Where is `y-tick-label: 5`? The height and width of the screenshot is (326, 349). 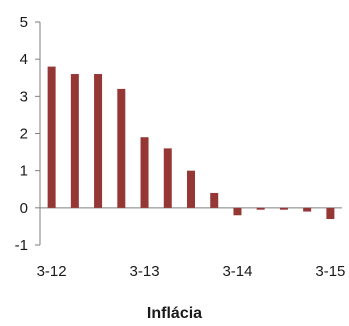 y-tick-label: 5 is located at coordinates (24, 22).